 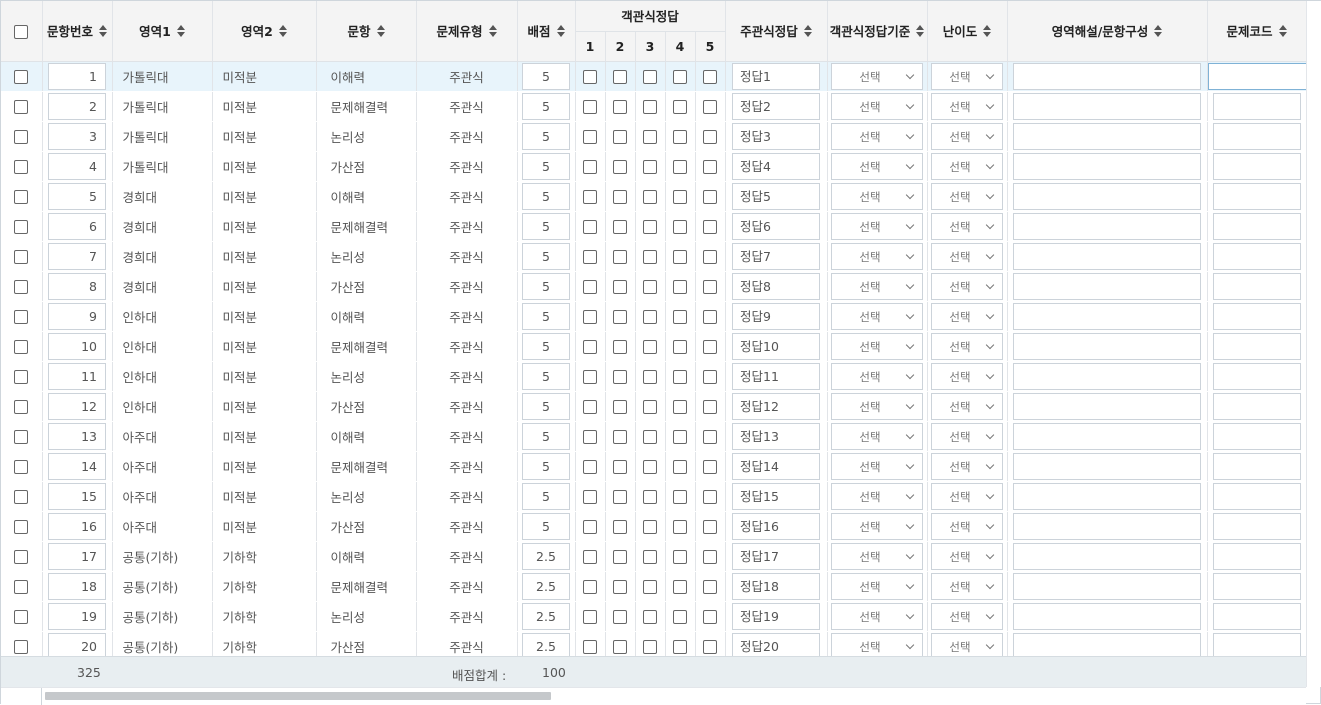 I want to click on col-score-header: 배점, so click(x=546, y=31).